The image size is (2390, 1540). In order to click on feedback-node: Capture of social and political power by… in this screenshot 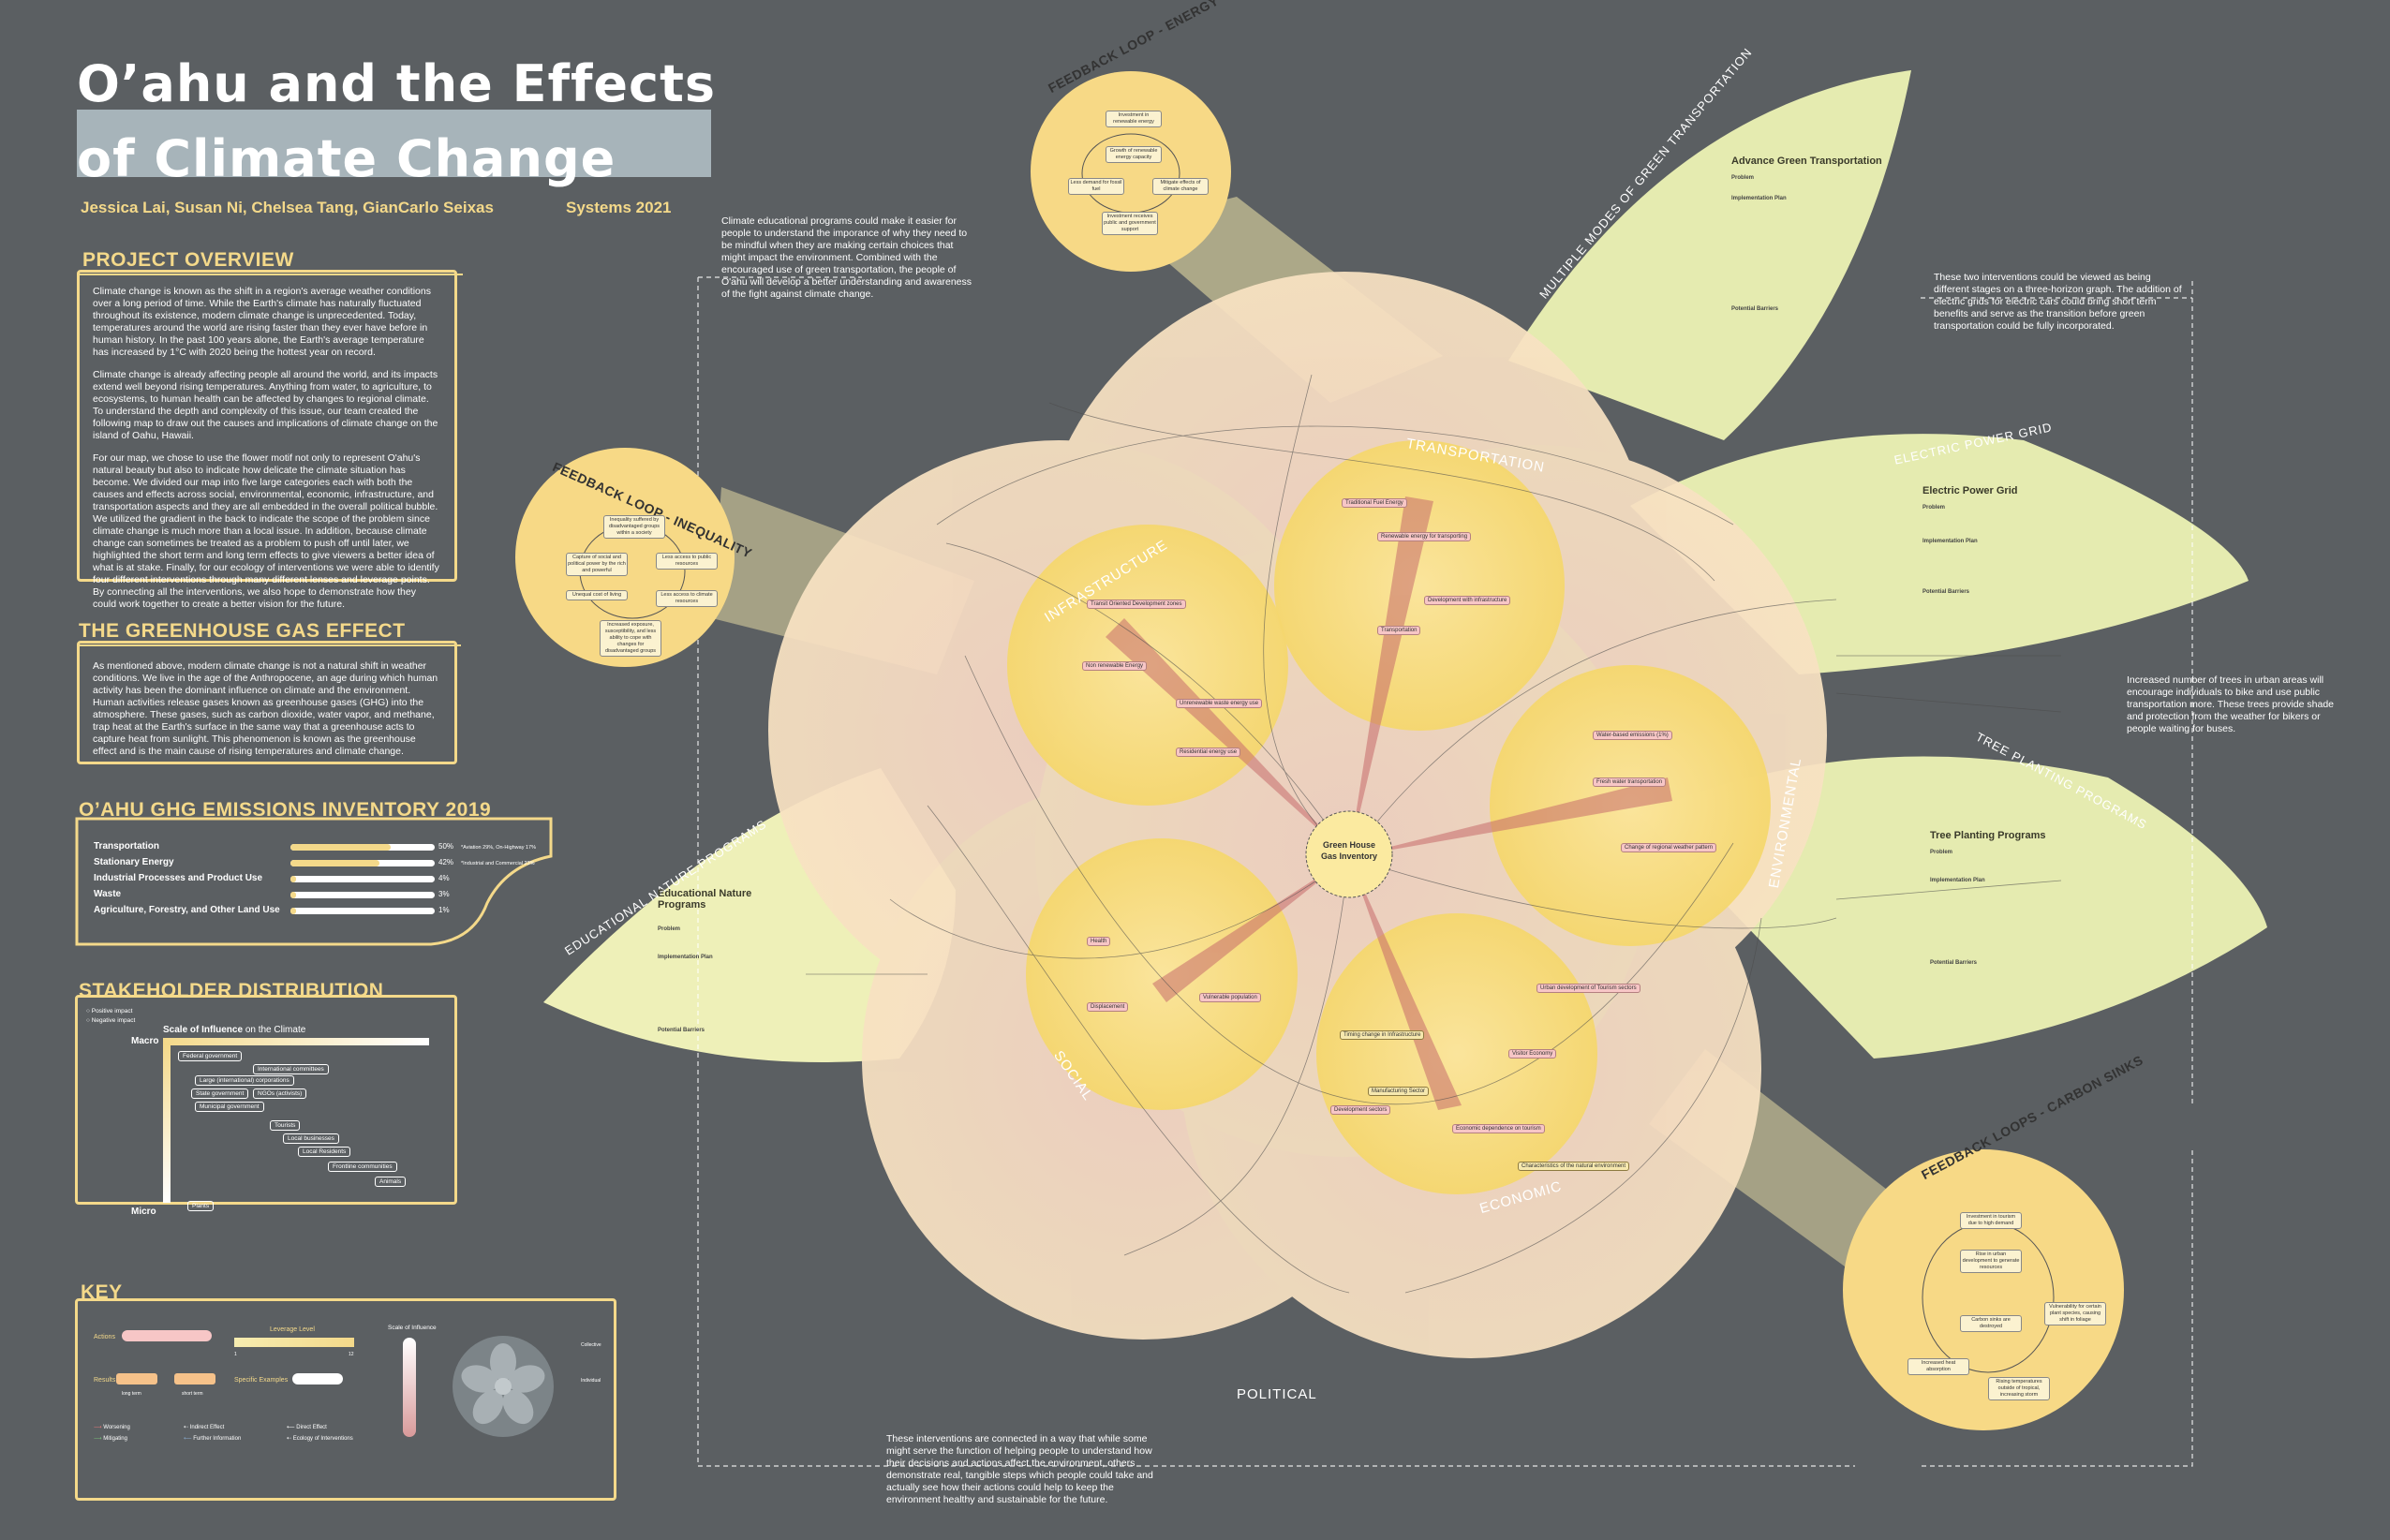, I will do `click(597, 564)`.